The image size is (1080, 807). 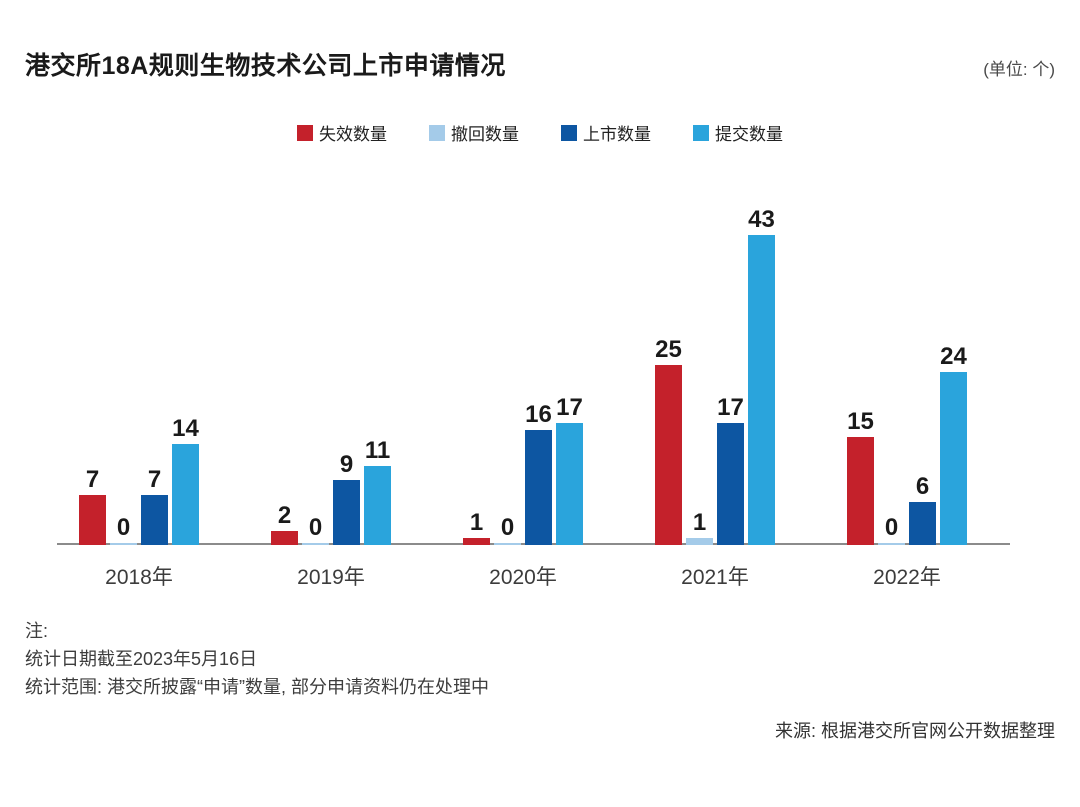 I want to click on bar-value-label: 6, so click(x=922, y=486).